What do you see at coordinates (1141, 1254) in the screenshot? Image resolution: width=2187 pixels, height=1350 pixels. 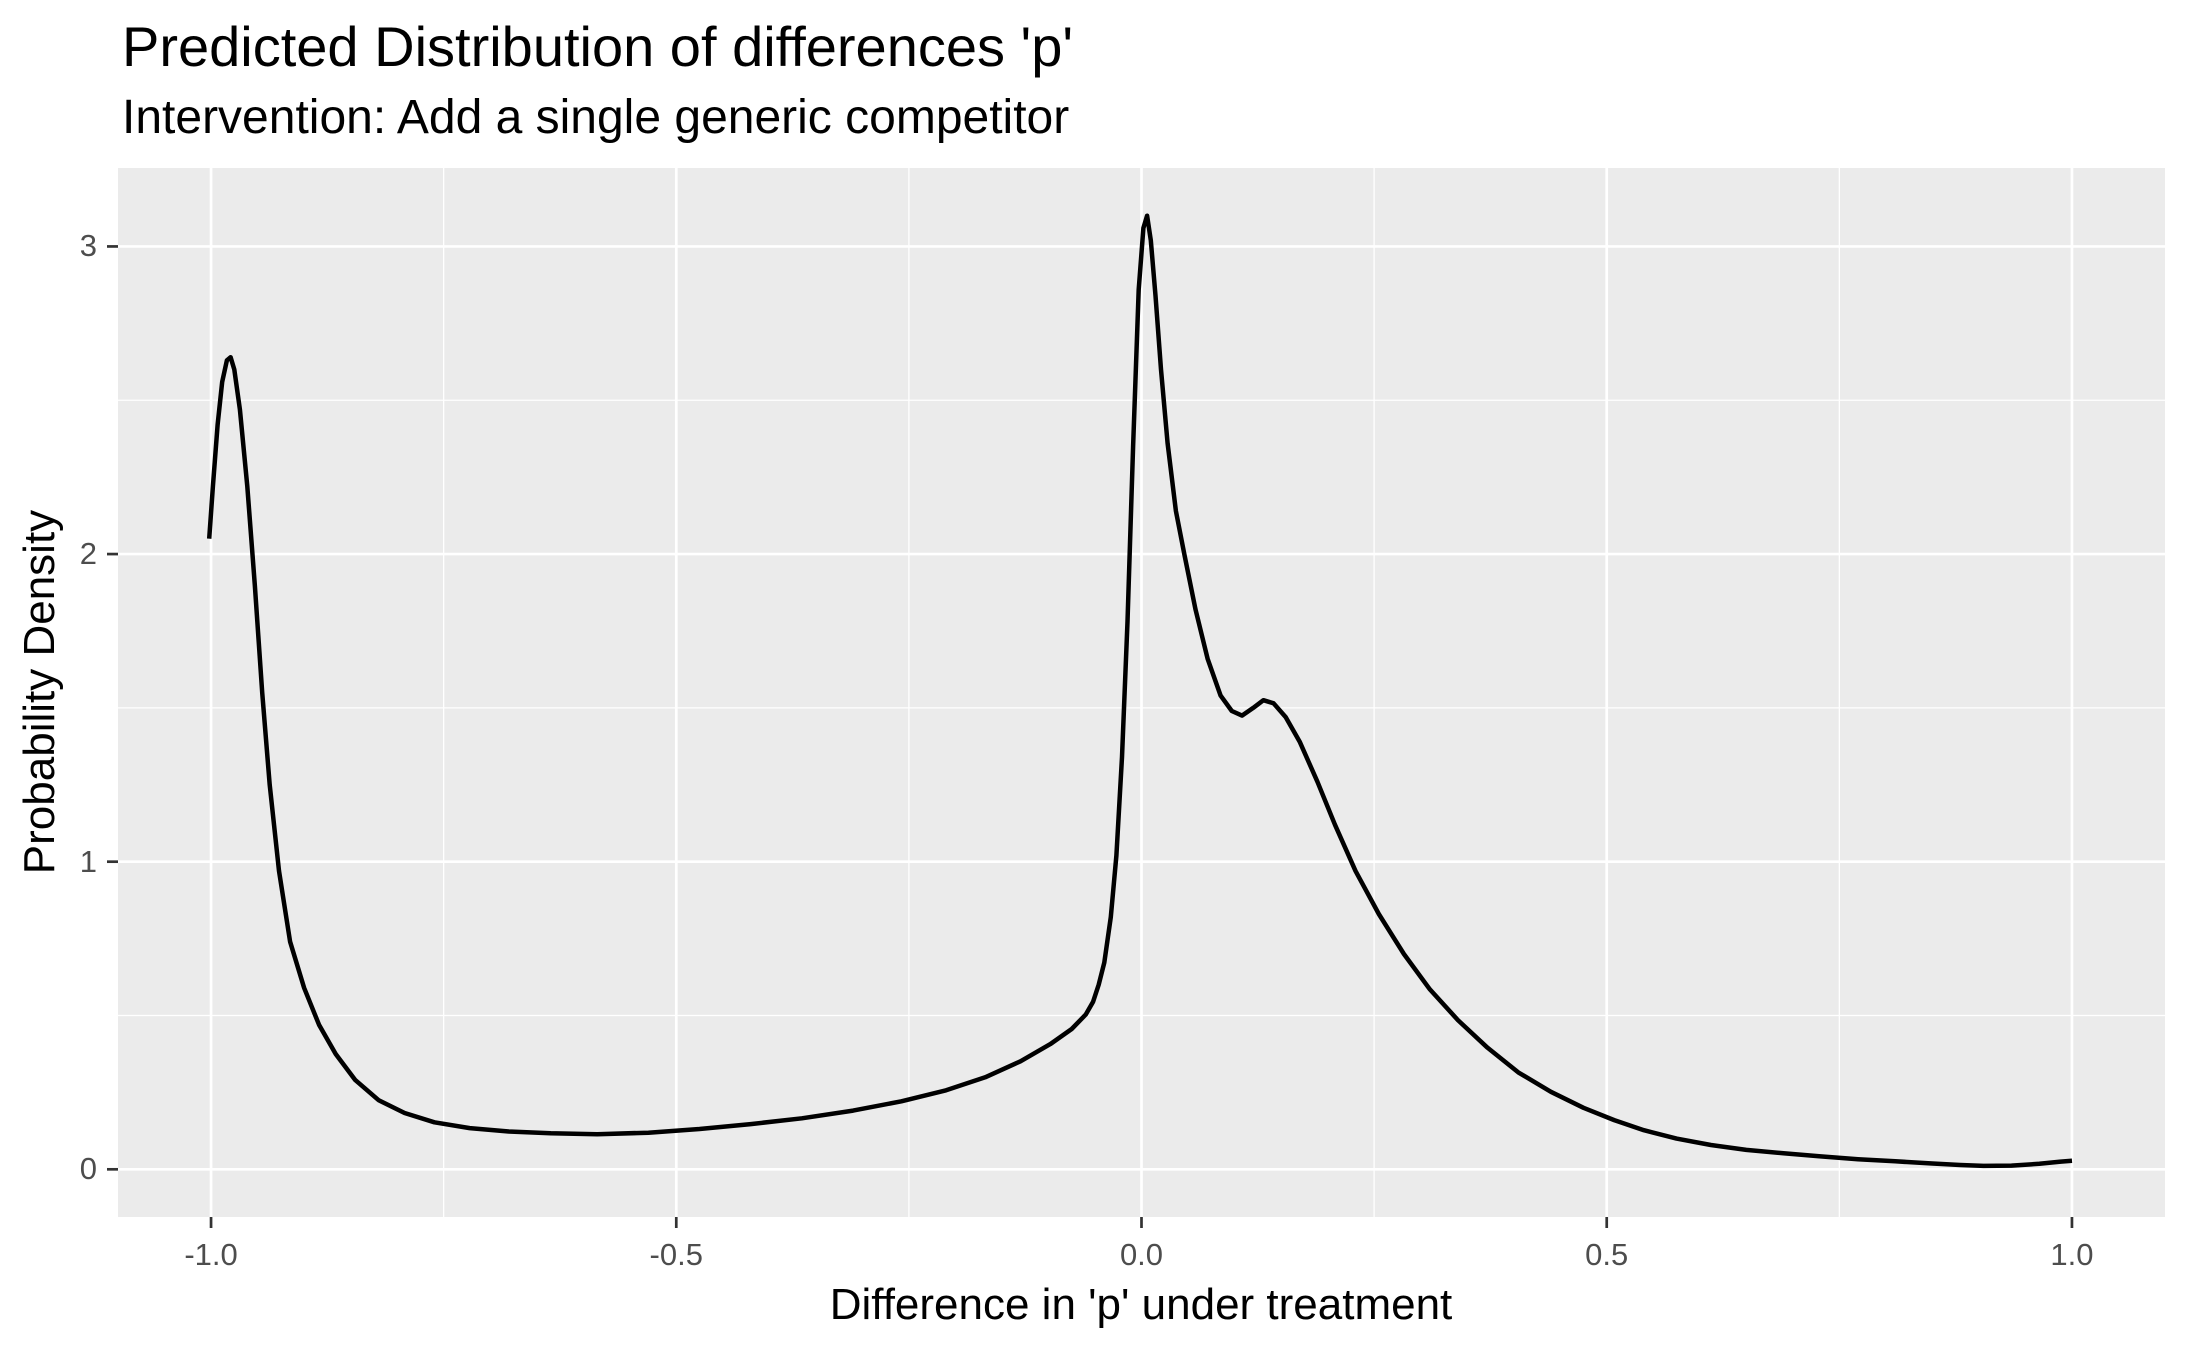 I see `x-tick-label: 0.0` at bounding box center [1141, 1254].